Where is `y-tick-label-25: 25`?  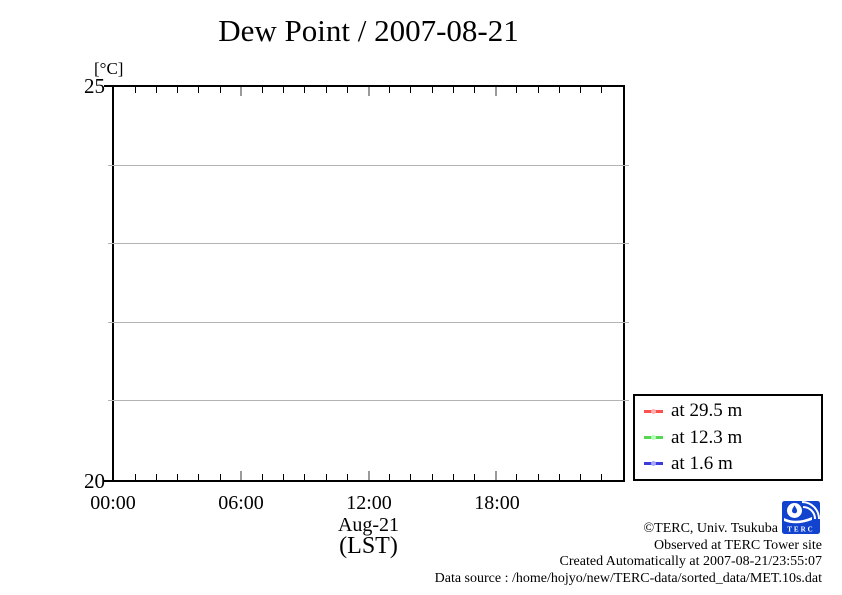 y-tick-label-25: 25 is located at coordinates (94, 86).